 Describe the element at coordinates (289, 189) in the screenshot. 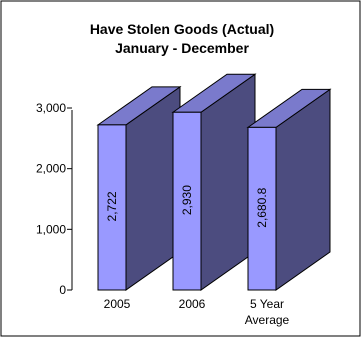

I see `bar: 2,680.8` at that location.